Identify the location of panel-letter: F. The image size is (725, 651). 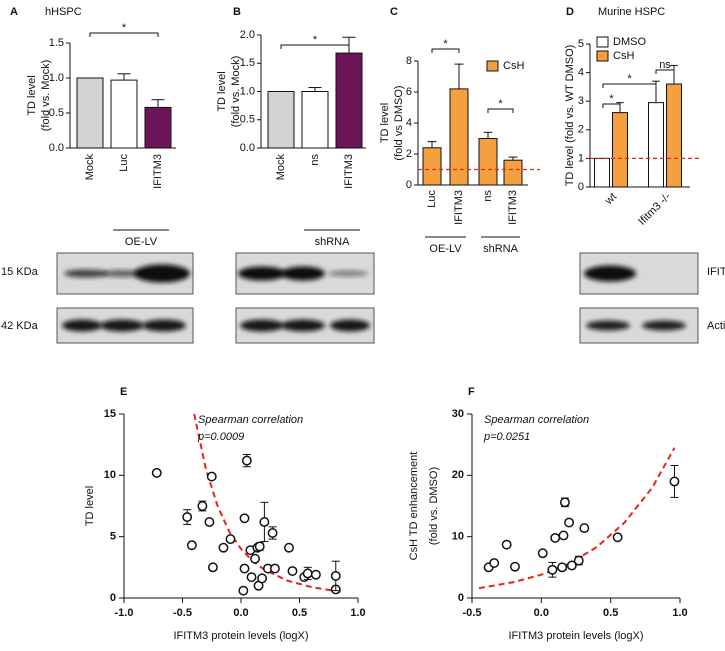
(471, 392).